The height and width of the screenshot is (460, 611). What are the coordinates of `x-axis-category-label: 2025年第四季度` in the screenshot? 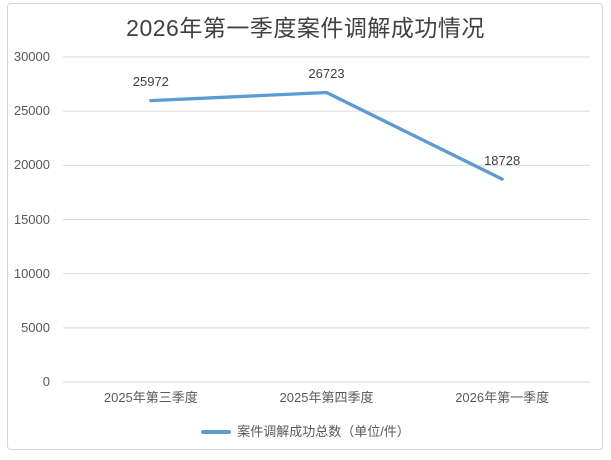 It's located at (326, 397).